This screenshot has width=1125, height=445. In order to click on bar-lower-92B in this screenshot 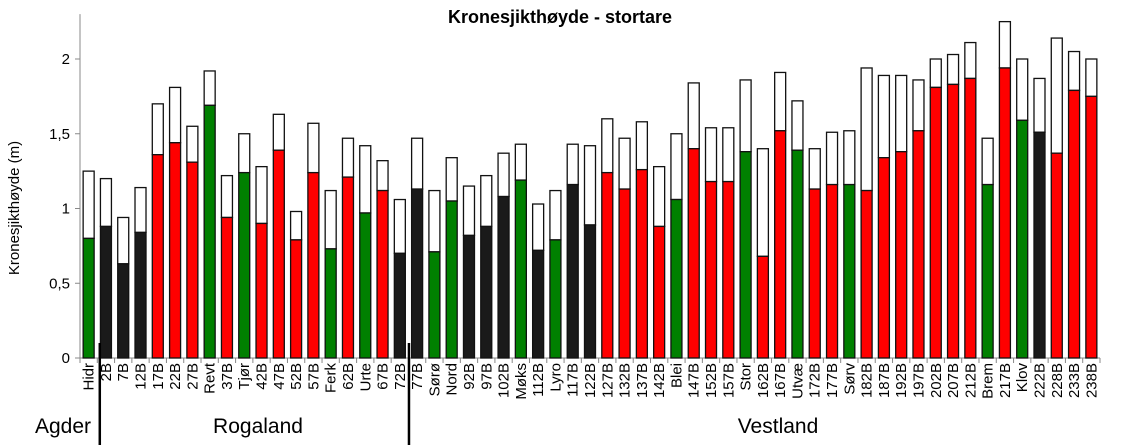, I will do `click(469, 296)`.